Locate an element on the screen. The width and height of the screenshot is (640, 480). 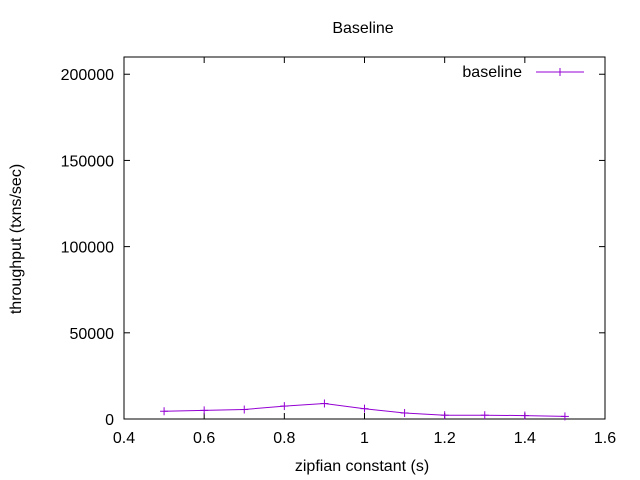
legend-label: baseline is located at coordinates (492, 72).